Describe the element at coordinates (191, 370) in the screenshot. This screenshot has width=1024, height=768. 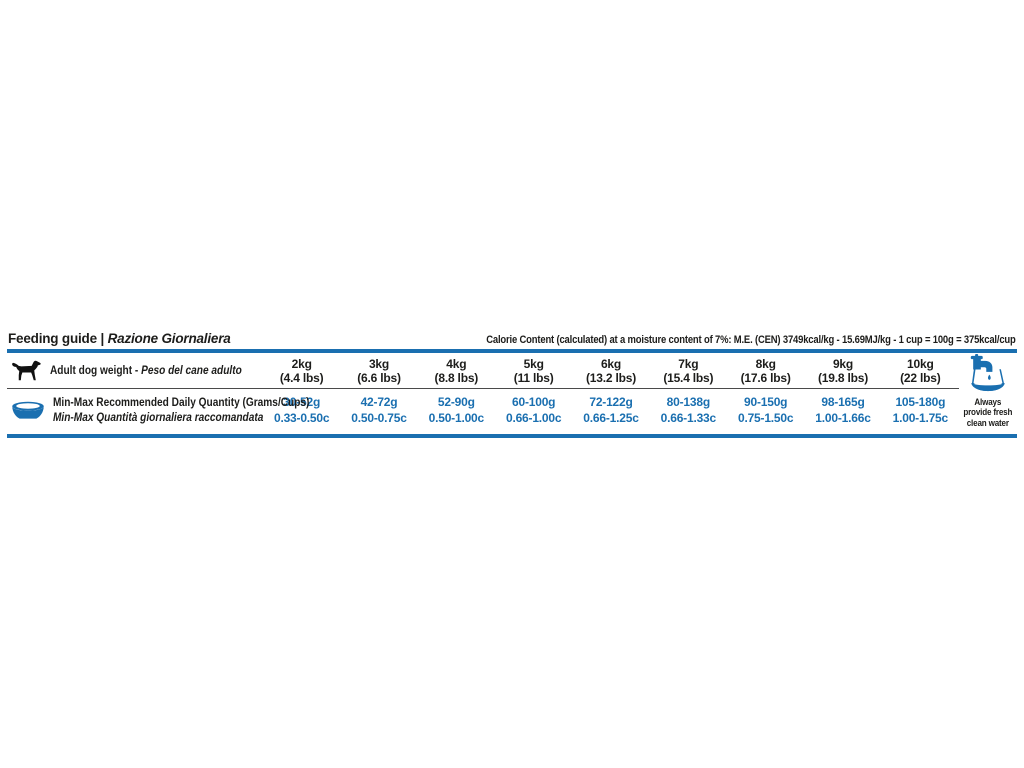
I see `weight-label-italian: Peso del cane adulto` at that location.